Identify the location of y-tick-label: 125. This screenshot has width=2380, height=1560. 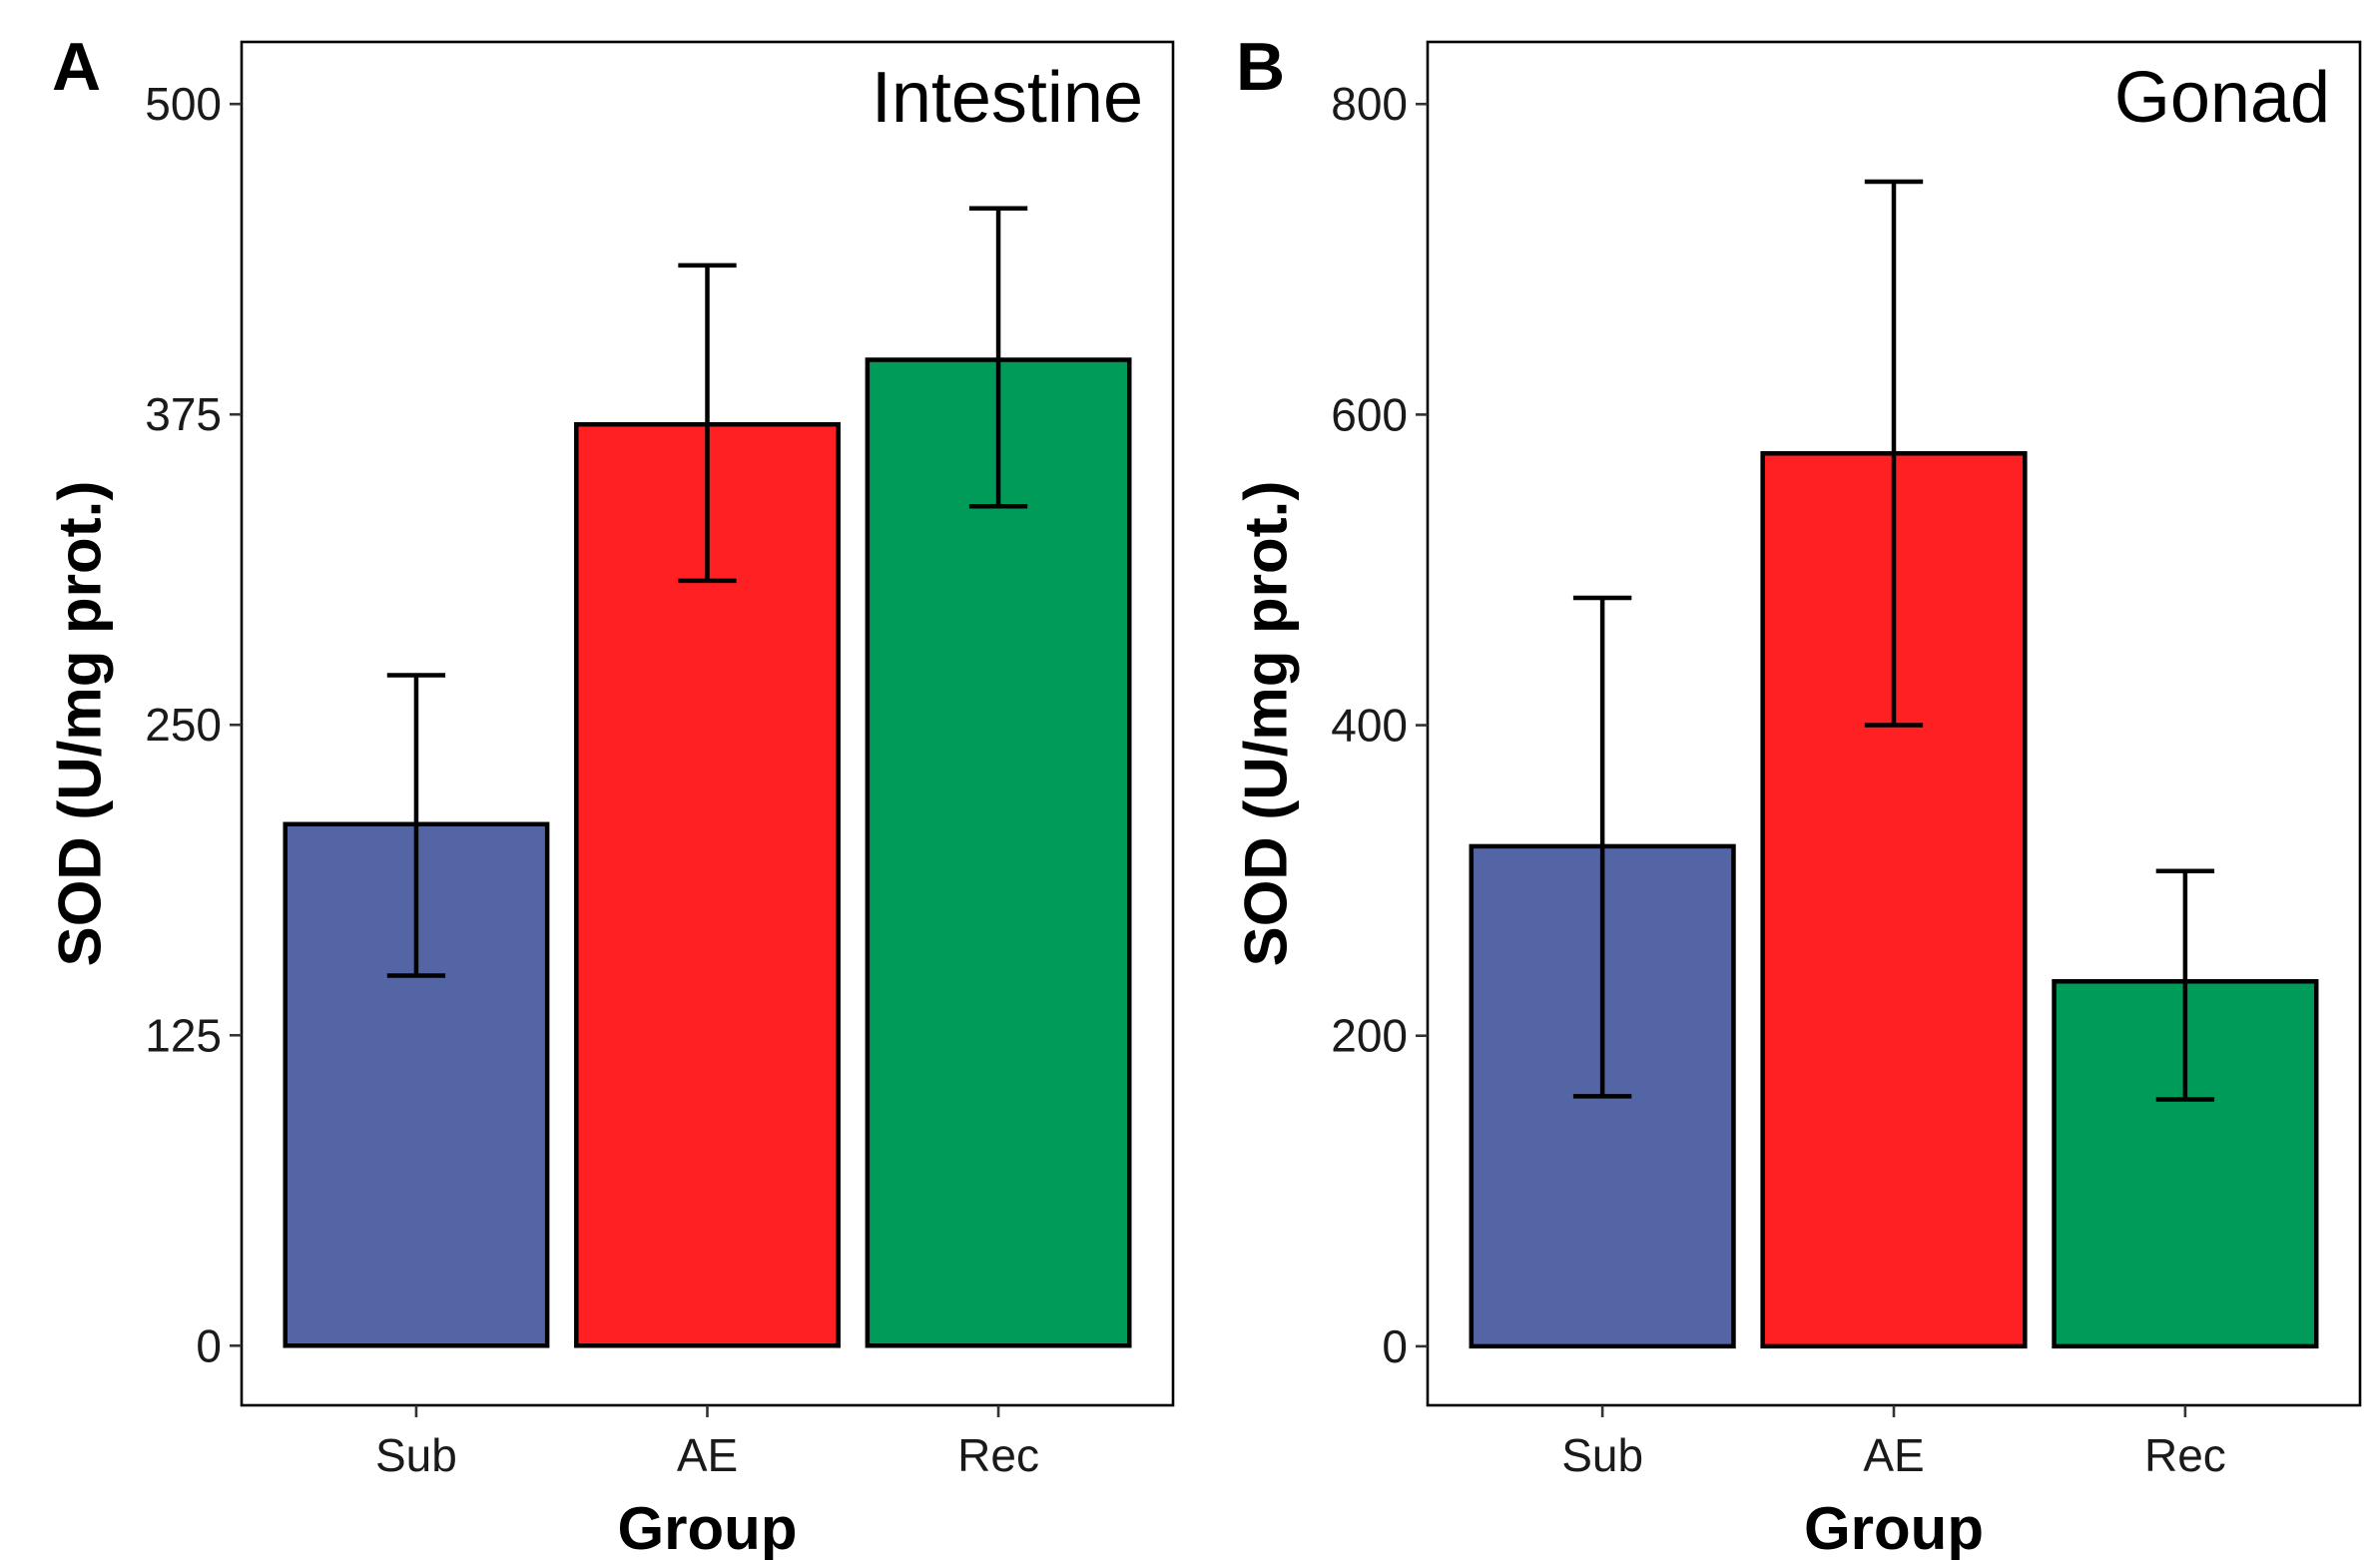
(183, 1035).